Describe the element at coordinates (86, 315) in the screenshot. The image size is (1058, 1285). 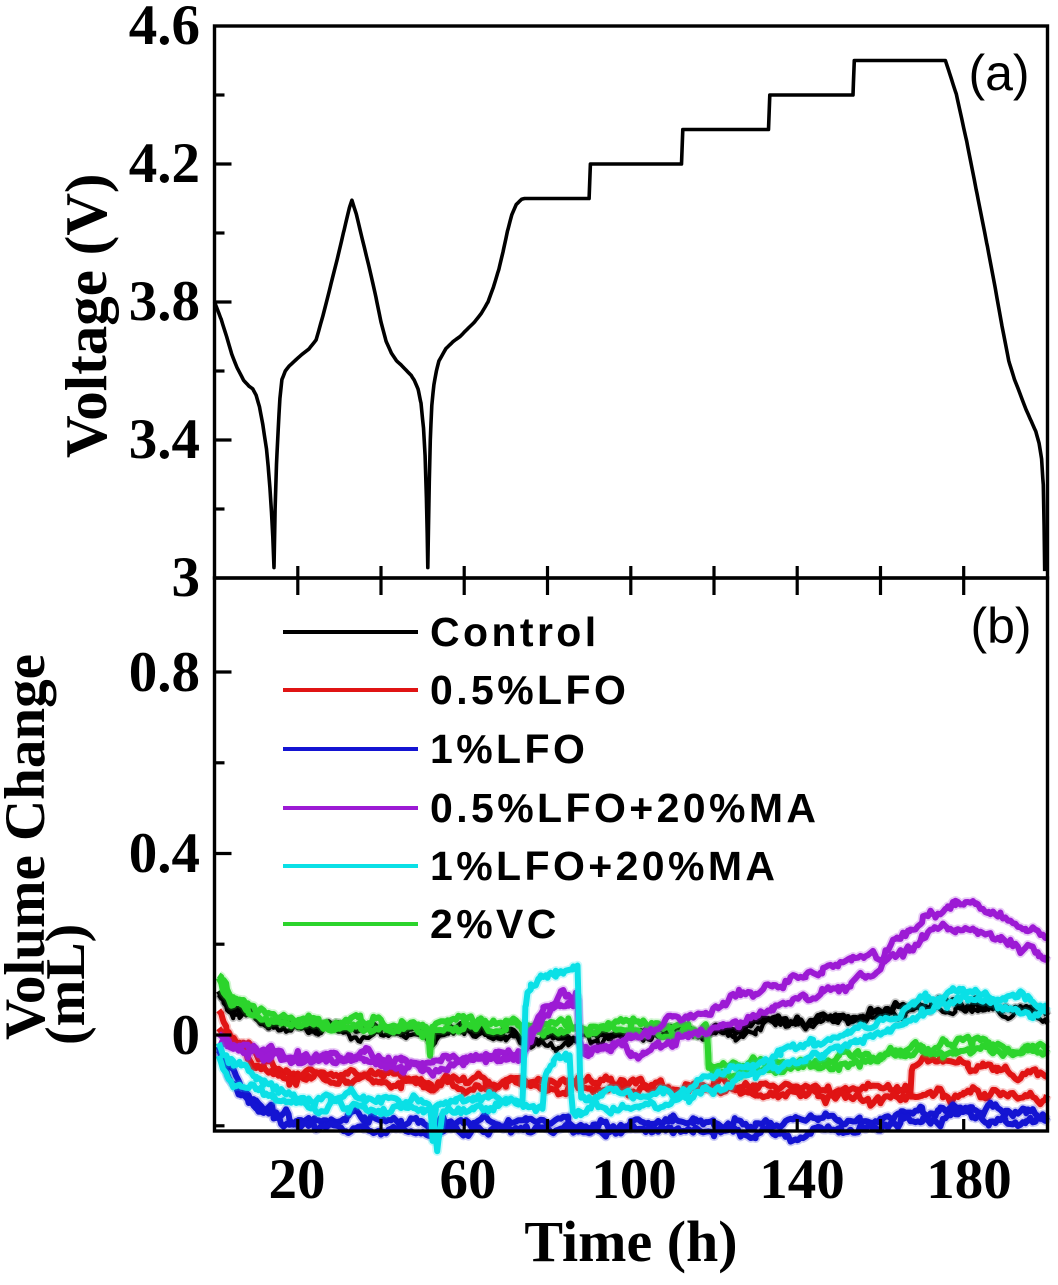
I see `svg-text: Voltage (V)` at that location.